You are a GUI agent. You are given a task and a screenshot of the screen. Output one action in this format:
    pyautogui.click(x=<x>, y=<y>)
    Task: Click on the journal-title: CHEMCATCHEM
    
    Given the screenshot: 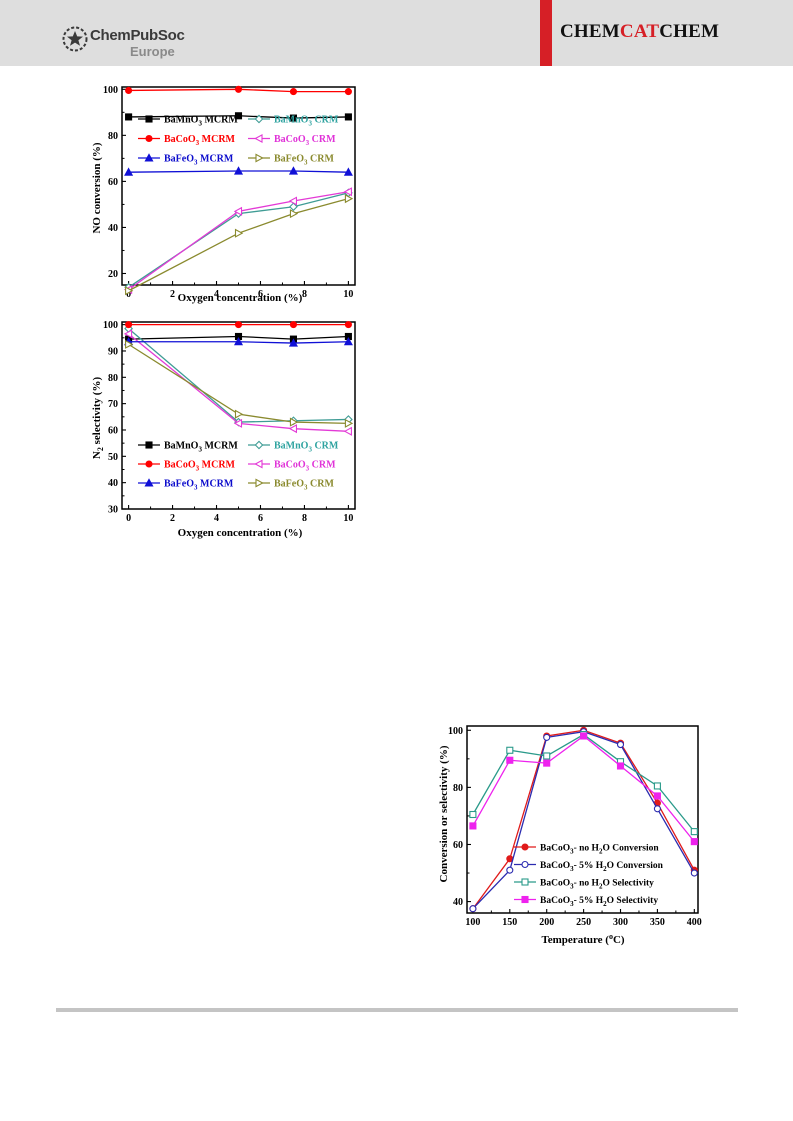 What is the action you would take?
    pyautogui.click(x=639, y=32)
    